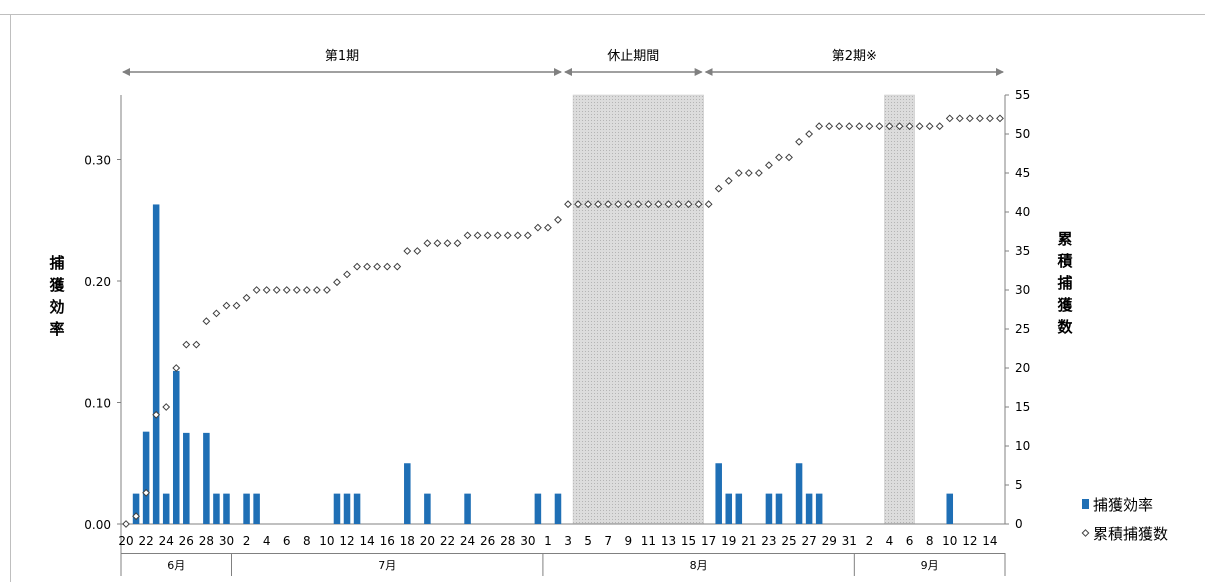  What do you see at coordinates (346, 541) in the screenshot?
I see `x-tick-label: 12` at bounding box center [346, 541].